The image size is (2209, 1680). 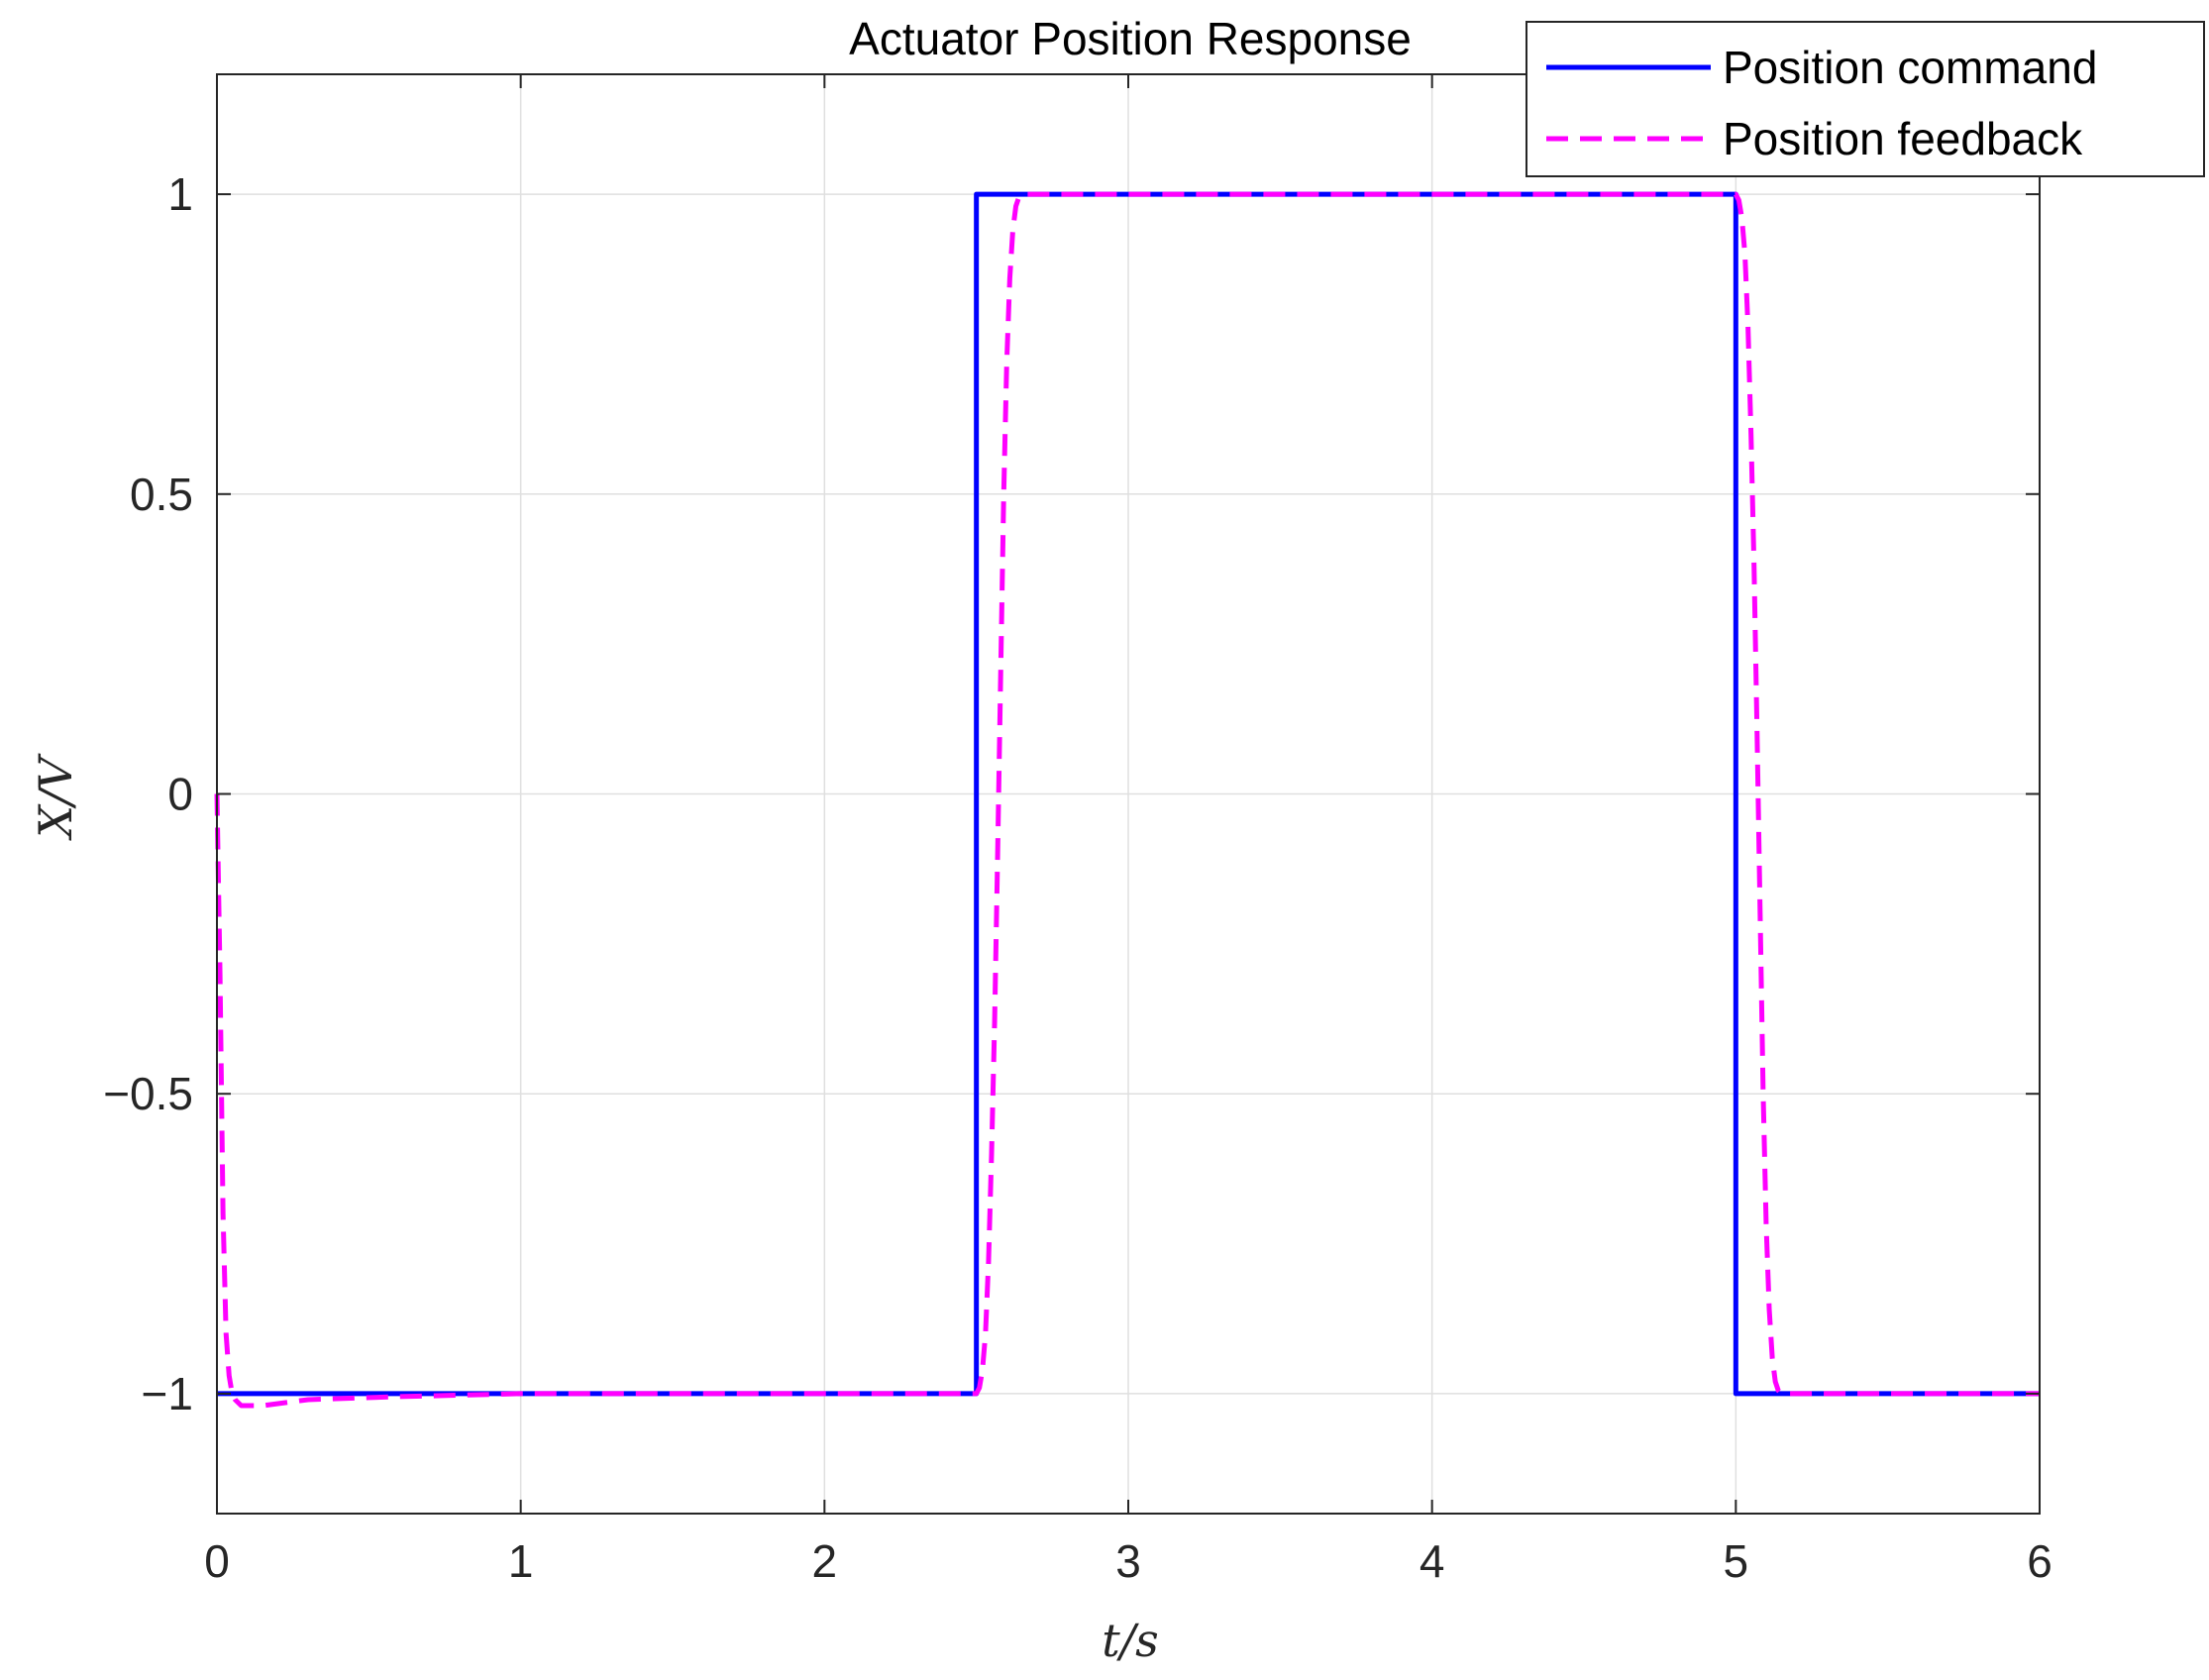 What do you see at coordinates (1433, 1561) in the screenshot?
I see `x-tick-label: 4` at bounding box center [1433, 1561].